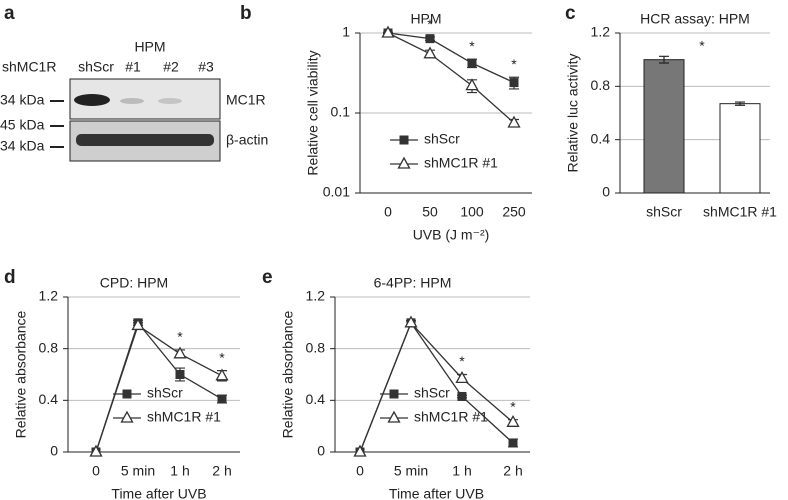 This screenshot has width=788, height=500. What do you see at coordinates (246, 13) in the screenshot?
I see `panel-label: b` at bounding box center [246, 13].